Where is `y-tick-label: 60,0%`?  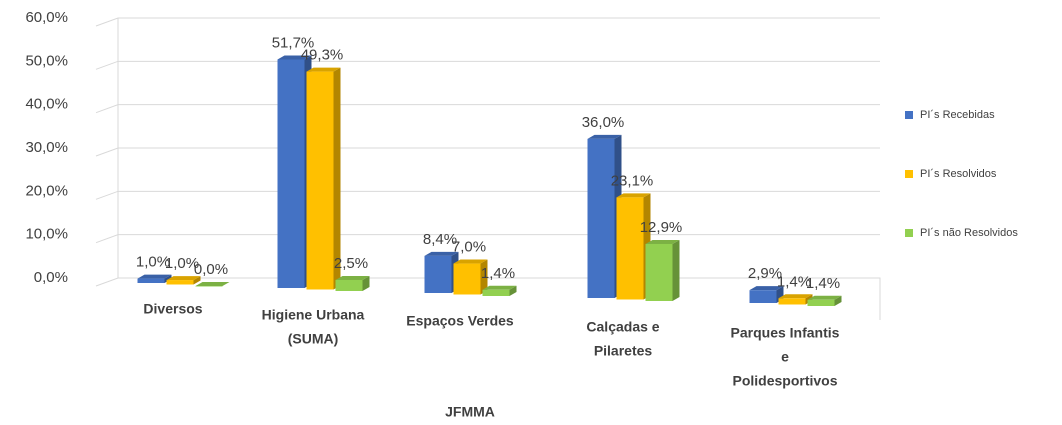
y-tick-label: 60,0% is located at coordinates (46, 17).